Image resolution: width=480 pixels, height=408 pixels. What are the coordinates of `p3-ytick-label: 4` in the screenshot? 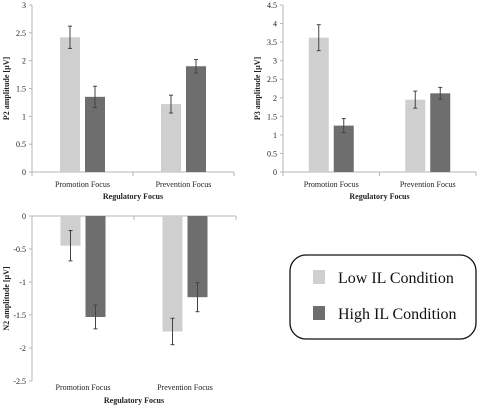 It's located at (275, 24).